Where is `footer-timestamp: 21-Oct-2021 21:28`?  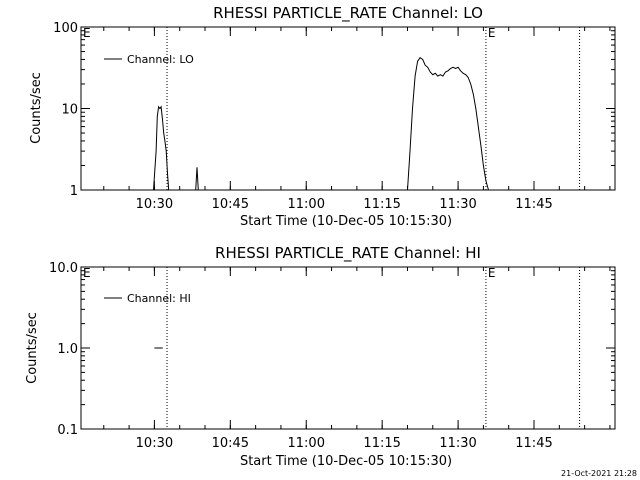
footer-timestamp: 21-Oct-2021 21:28 is located at coordinates (599, 473).